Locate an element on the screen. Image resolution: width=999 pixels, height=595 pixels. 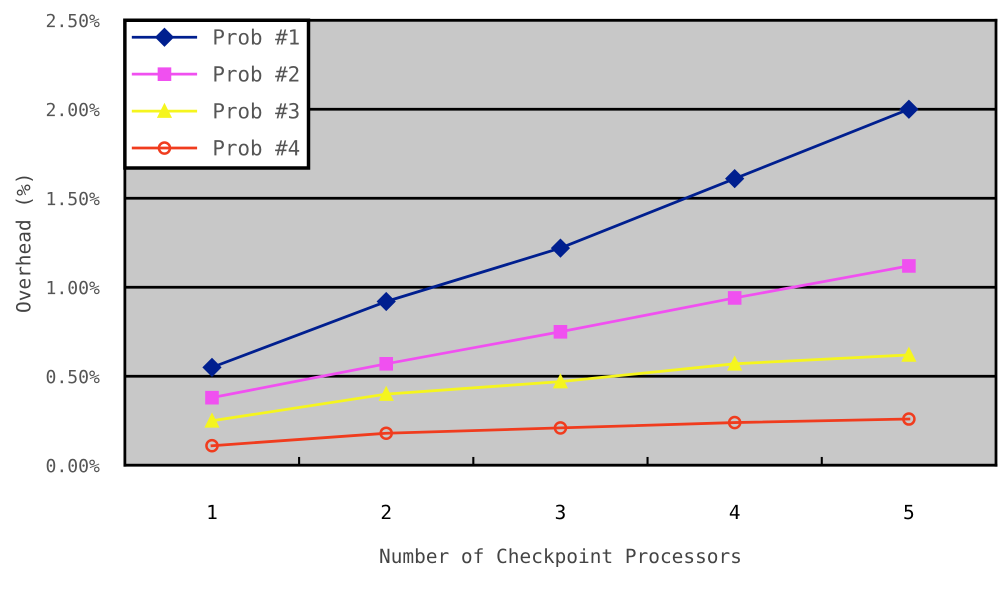
x-tick-label: 1 is located at coordinates (212, 512).